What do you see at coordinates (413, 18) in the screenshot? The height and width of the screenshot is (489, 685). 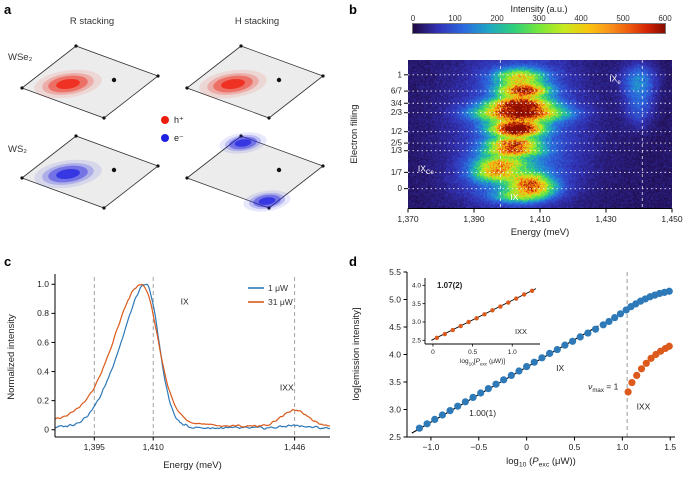 I see `colorbar-tick-label: 0` at bounding box center [413, 18].